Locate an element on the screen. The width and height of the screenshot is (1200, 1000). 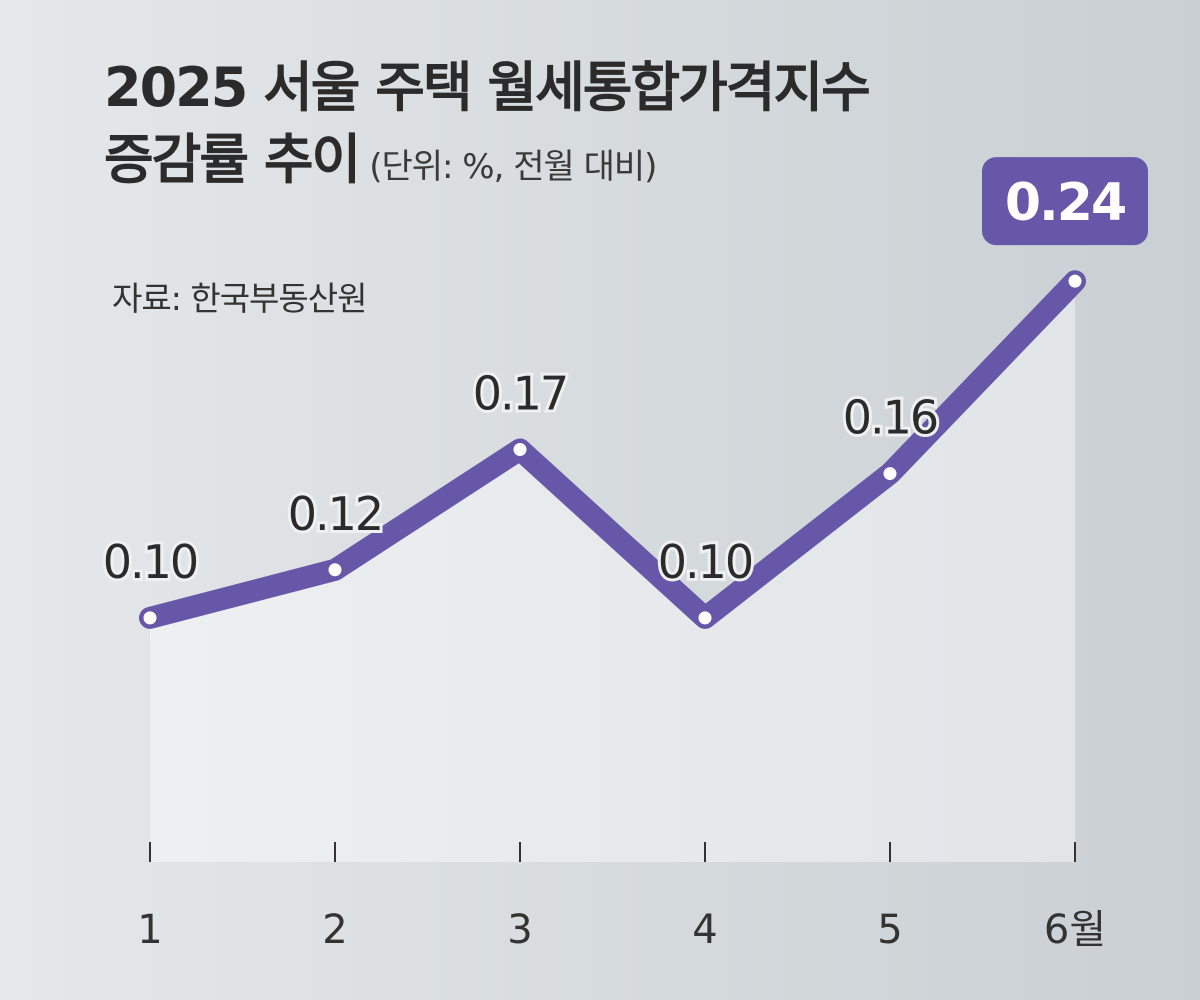
x-tick-label-5: 5 is located at coordinates (889, 930).